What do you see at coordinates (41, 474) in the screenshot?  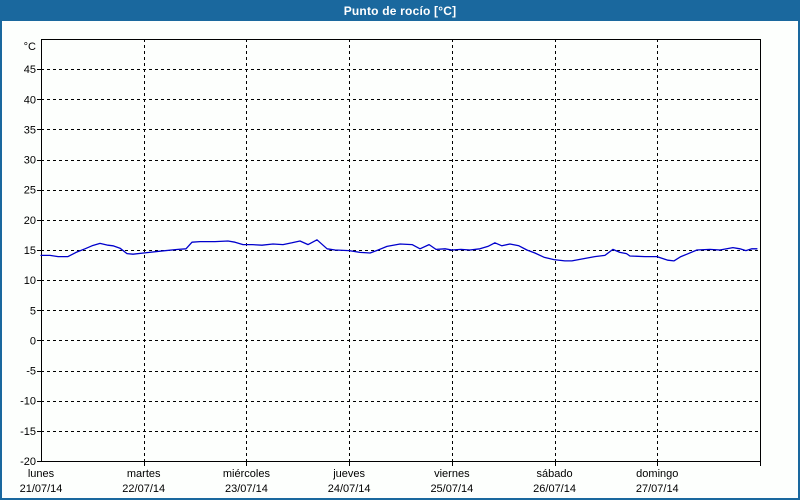 I see `x-day-name: lunes` at bounding box center [41, 474].